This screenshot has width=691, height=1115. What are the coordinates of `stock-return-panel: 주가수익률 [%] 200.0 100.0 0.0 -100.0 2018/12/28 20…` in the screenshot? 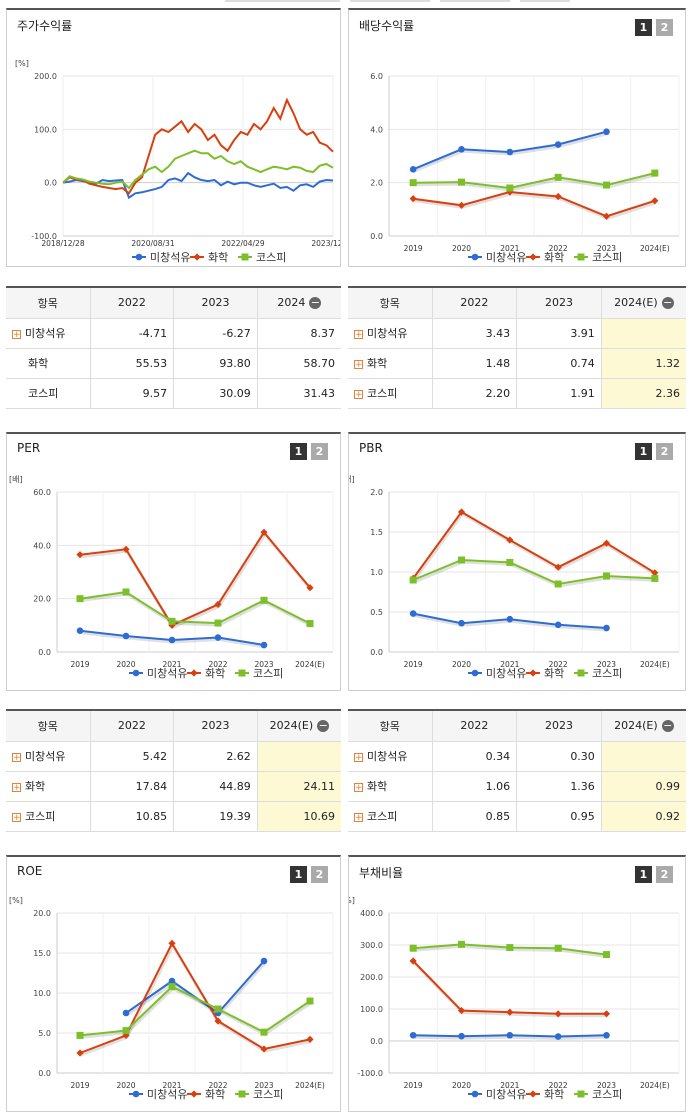 It's located at (173, 137).